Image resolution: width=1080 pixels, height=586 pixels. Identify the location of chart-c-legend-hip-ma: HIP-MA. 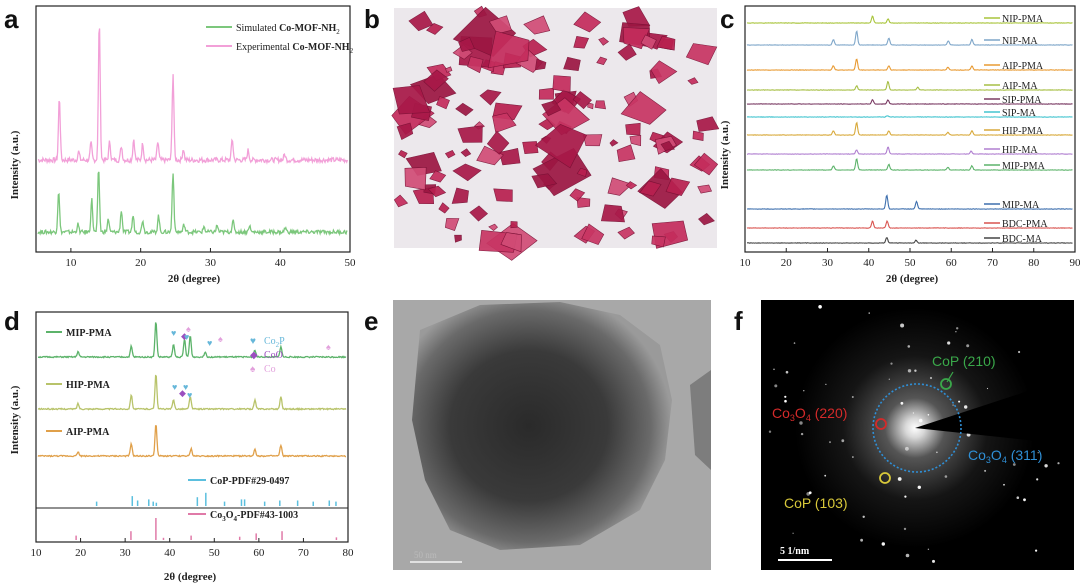
(1020, 150).